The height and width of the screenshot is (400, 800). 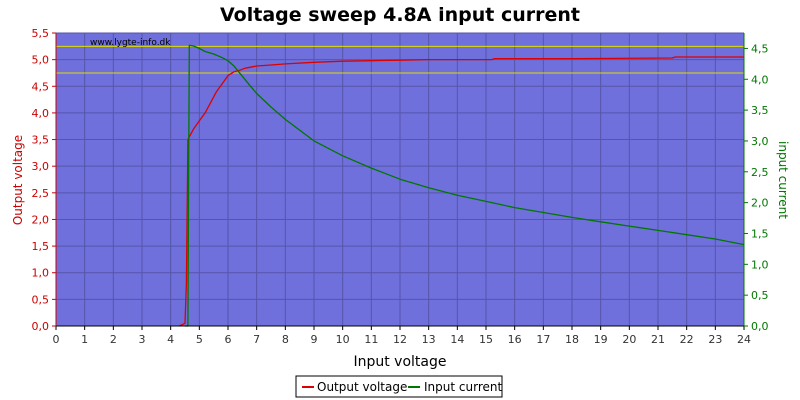 What do you see at coordinates (41, 113) in the screenshot?
I see `left-tick-label: 4,0` at bounding box center [41, 113].